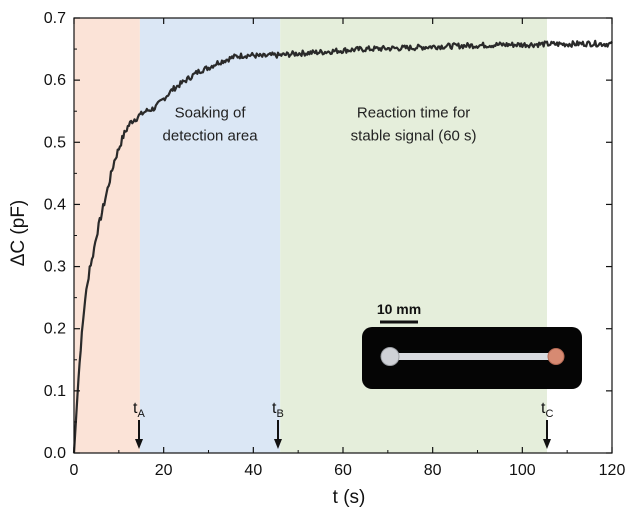 This screenshot has height=515, width=628. Describe the element at coordinates (18, 233) in the screenshot. I see `y-axis-label: ΔC (pF)` at that location.